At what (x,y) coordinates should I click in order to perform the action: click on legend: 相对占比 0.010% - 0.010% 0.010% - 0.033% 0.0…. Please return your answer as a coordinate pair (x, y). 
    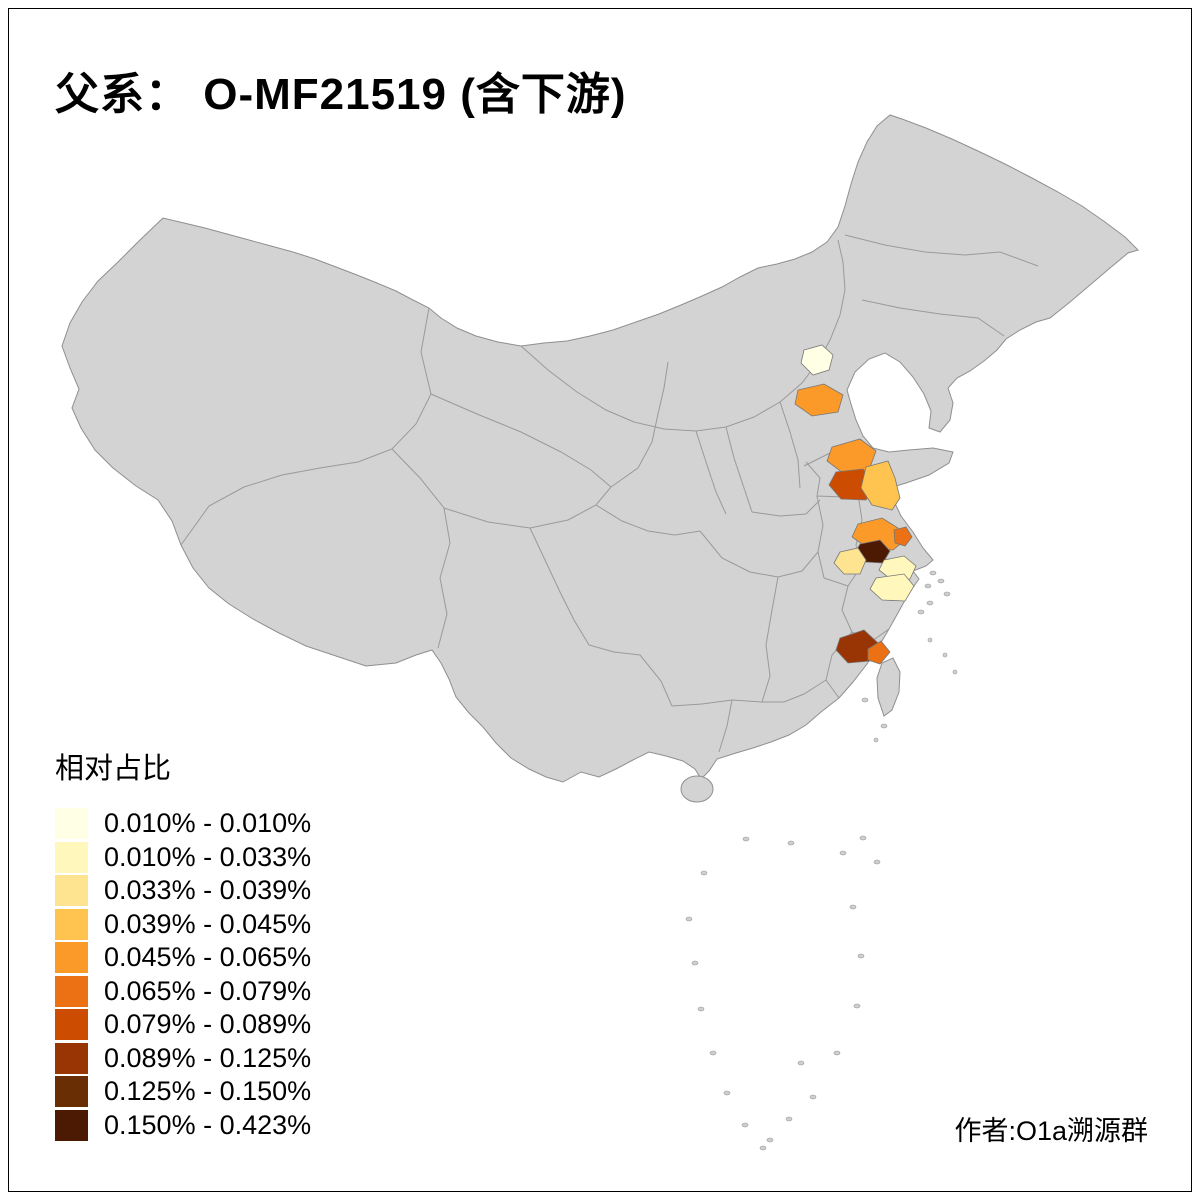
    Looking at the image, I should click on (183, 943).